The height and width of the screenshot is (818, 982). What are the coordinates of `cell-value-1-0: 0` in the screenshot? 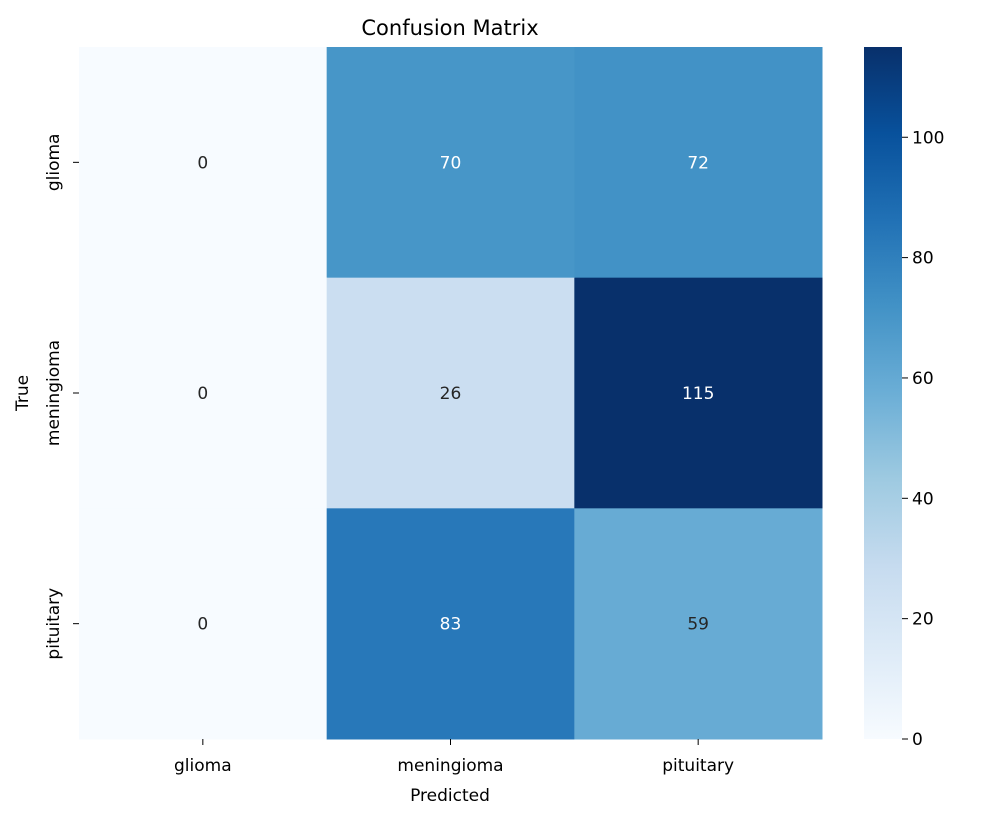 It's located at (202, 394).